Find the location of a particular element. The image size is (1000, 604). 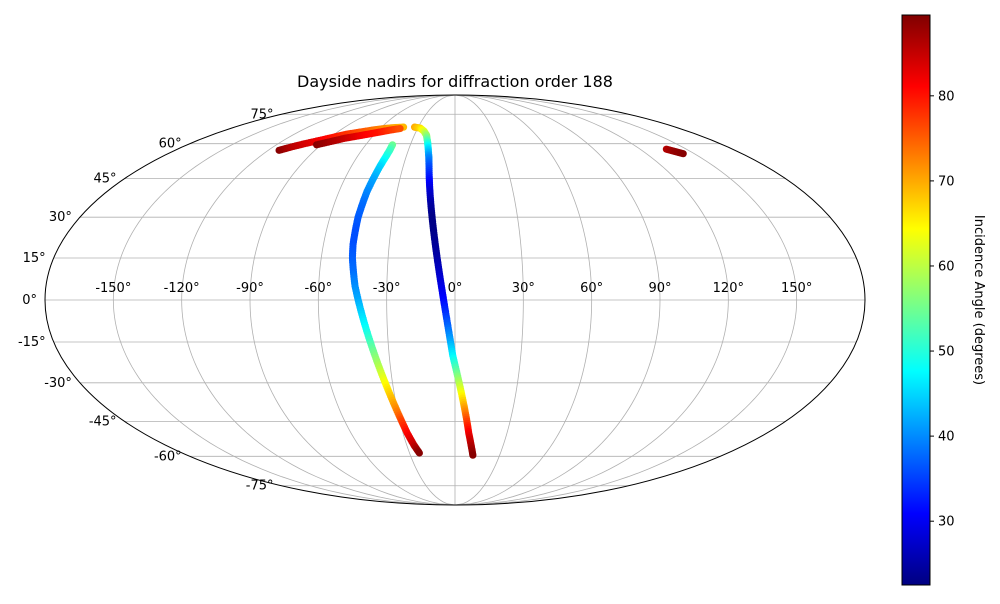

lat-tick-label: -15° is located at coordinates (32, 342).